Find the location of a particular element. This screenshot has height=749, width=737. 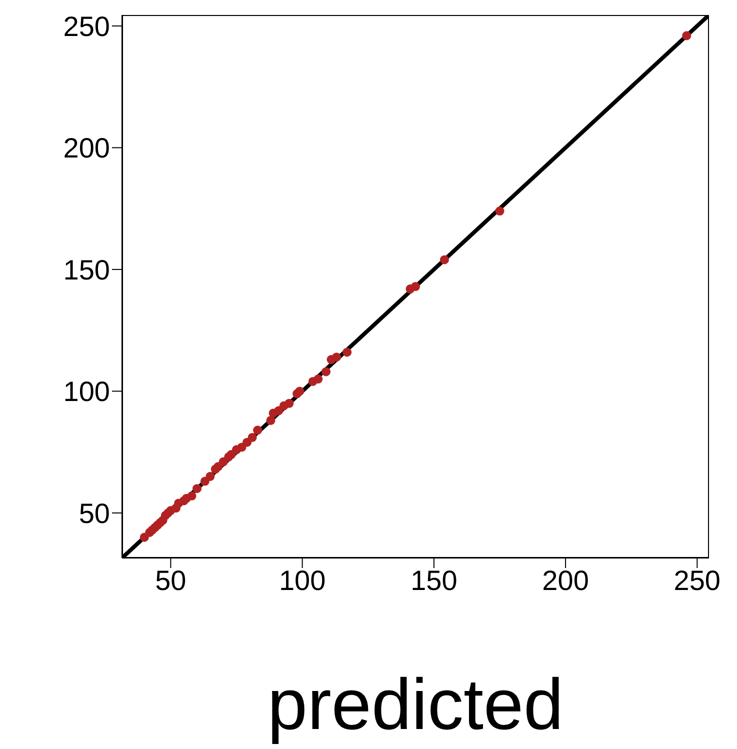

x-tick-label: 200 is located at coordinates (565, 580).